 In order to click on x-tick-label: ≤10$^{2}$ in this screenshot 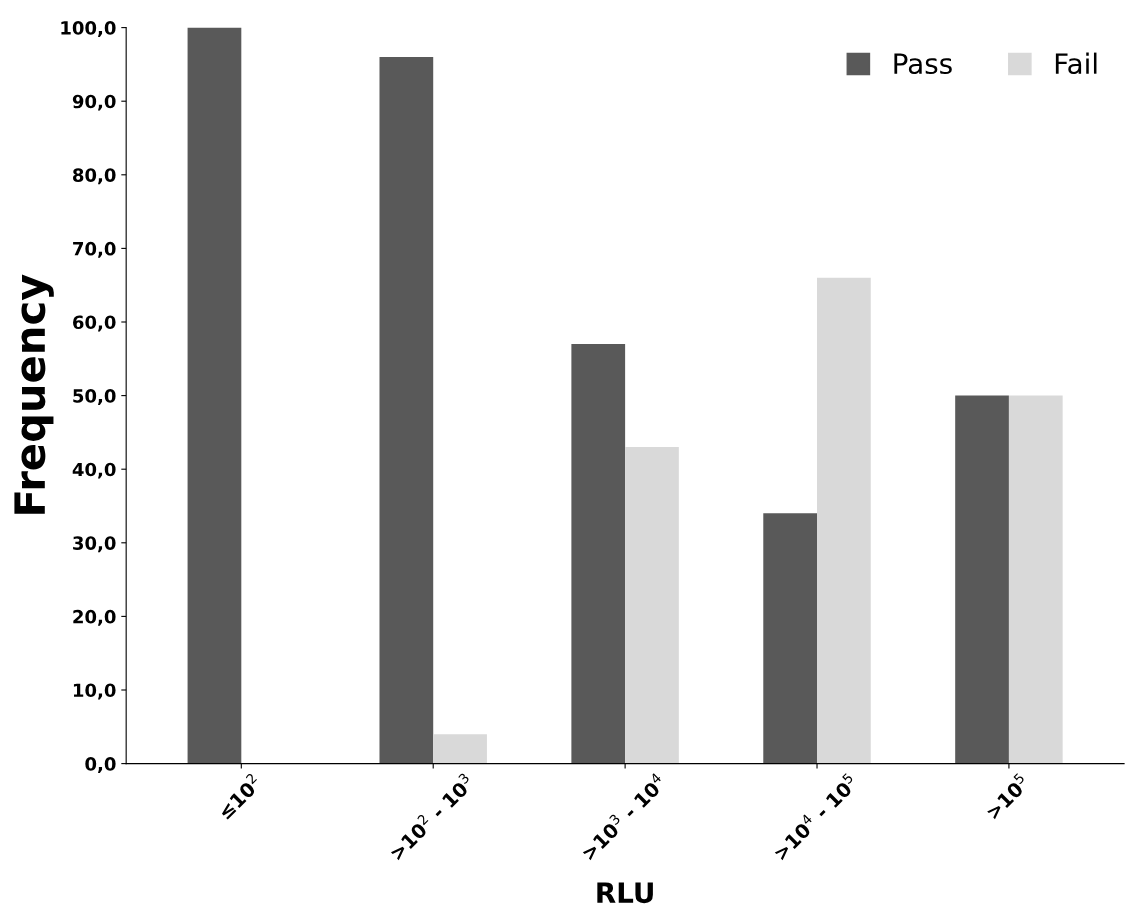, I will do `click(239, 796)`.